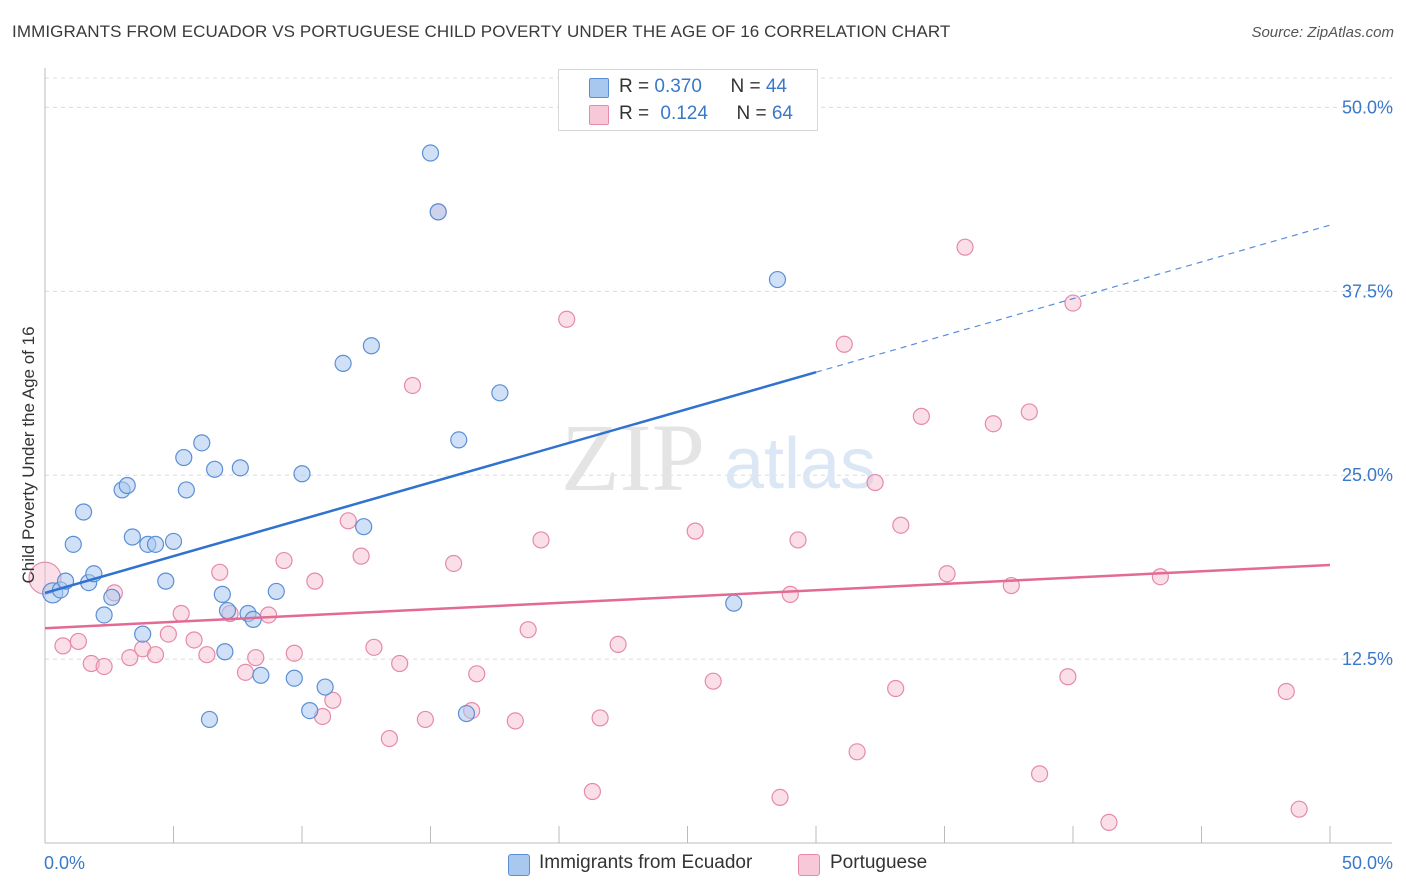 This screenshot has width=1406, height=892. I want to click on legend-n-label: N =, so click(748, 86).